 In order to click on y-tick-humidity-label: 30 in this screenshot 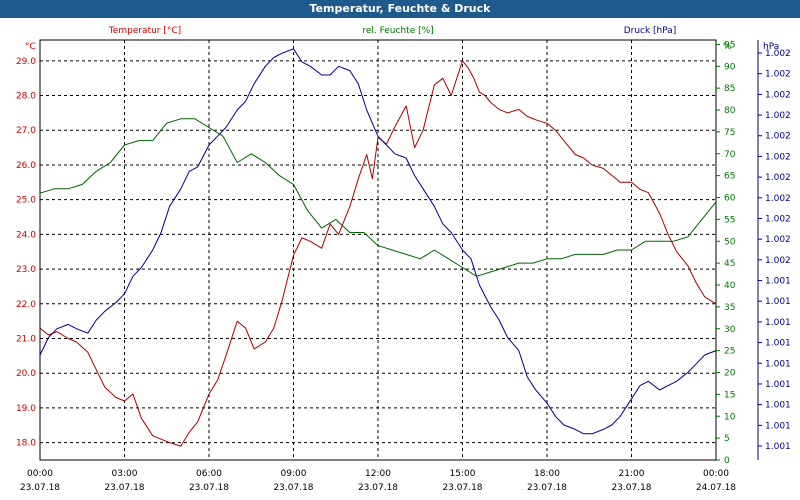, I will do `click(730, 330)`.